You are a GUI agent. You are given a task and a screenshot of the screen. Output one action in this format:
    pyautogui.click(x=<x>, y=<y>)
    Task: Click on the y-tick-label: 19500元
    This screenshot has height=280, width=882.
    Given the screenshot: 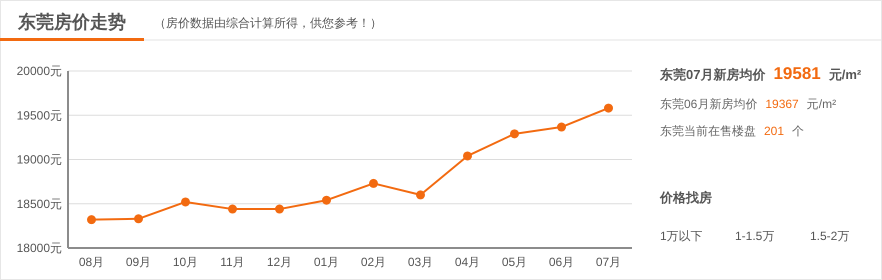 What is the action you would take?
    pyautogui.click(x=39, y=115)
    